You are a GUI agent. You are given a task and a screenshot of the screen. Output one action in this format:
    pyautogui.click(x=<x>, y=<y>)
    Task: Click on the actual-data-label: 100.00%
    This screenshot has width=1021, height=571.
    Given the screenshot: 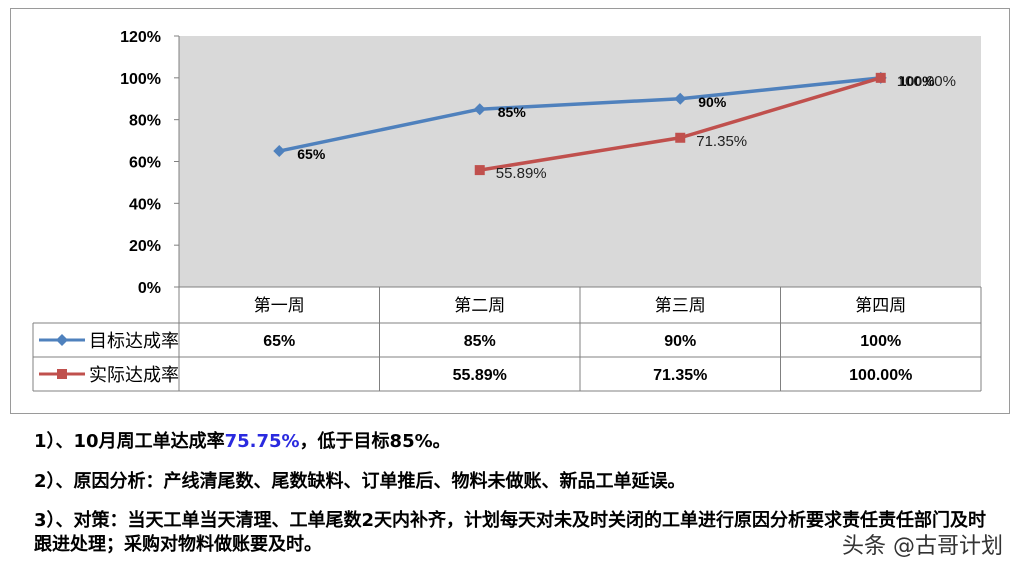 What is the action you would take?
    pyautogui.click(x=926, y=81)
    